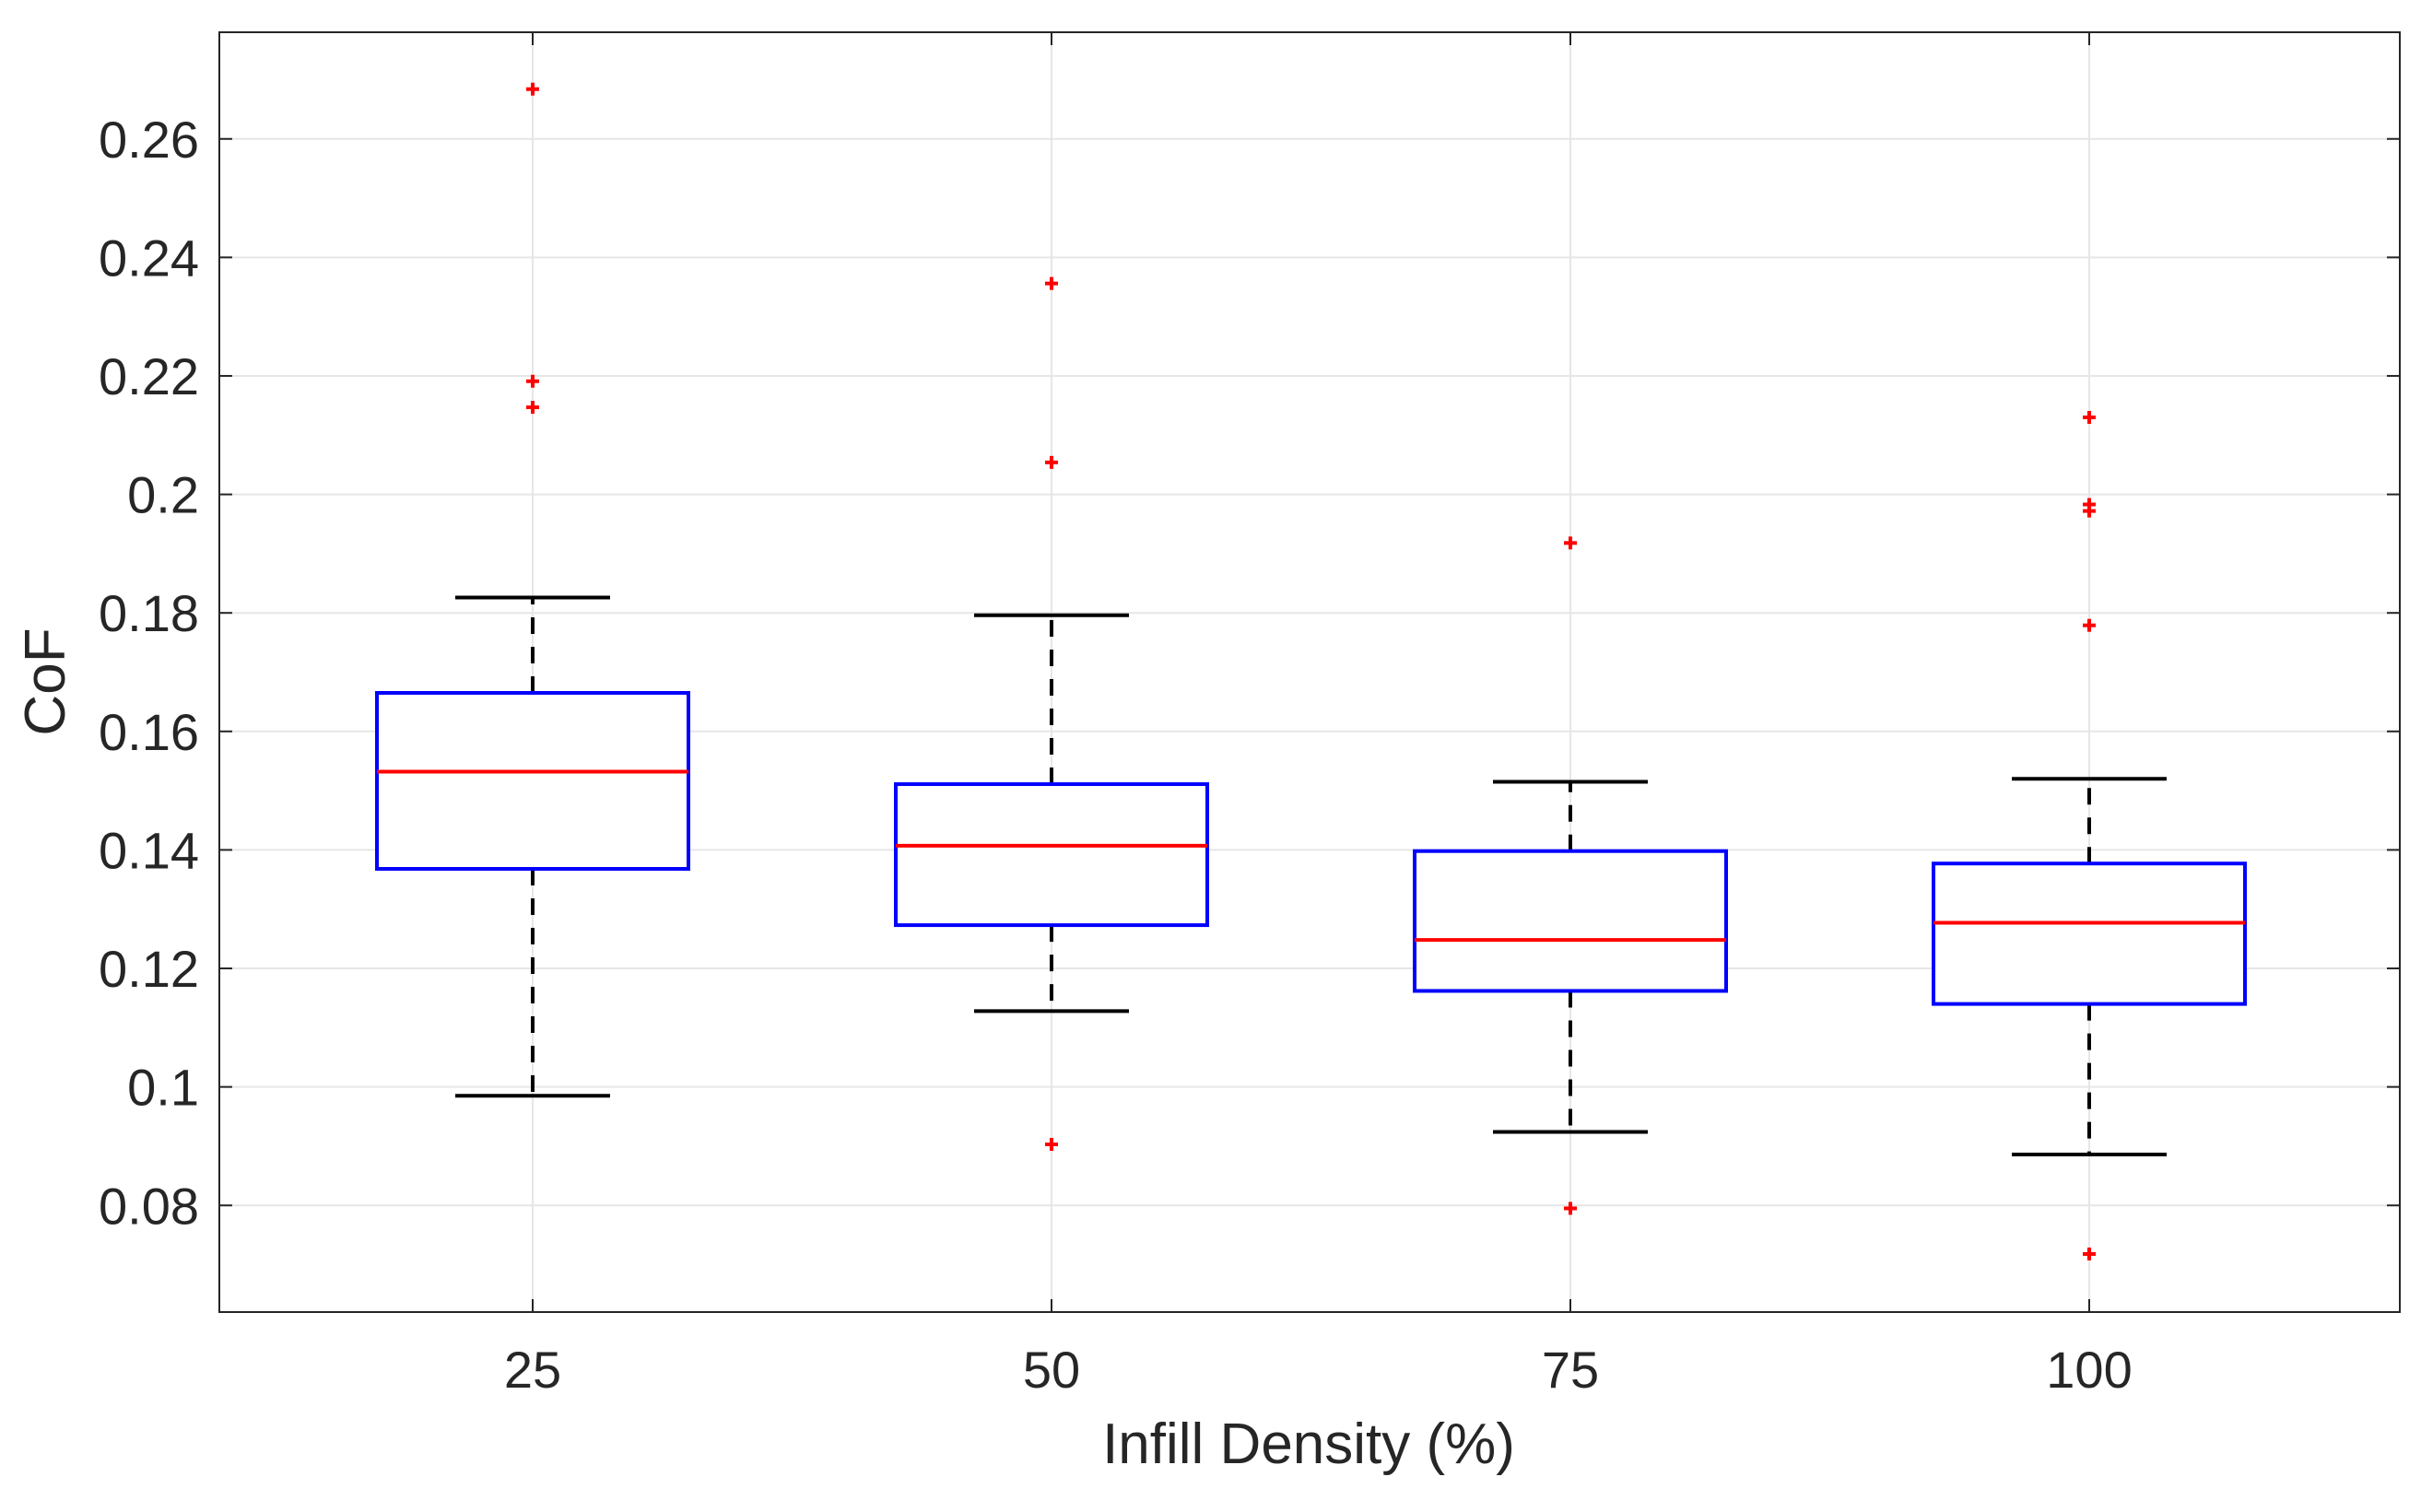 Image resolution: width=2421 pixels, height=1512 pixels. Describe the element at coordinates (149, 1206) in the screenshot. I see `y-tick-label: 0.08` at that location.